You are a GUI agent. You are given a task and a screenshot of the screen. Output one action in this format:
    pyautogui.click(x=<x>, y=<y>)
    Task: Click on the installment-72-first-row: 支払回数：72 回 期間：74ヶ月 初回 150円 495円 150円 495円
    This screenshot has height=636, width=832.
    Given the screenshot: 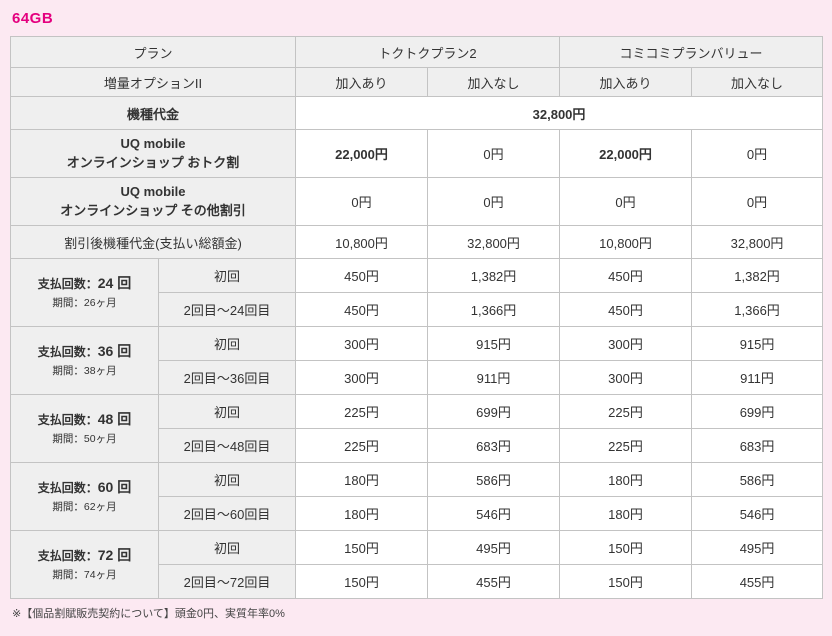 What is the action you would take?
    pyautogui.click(x=417, y=564)
    